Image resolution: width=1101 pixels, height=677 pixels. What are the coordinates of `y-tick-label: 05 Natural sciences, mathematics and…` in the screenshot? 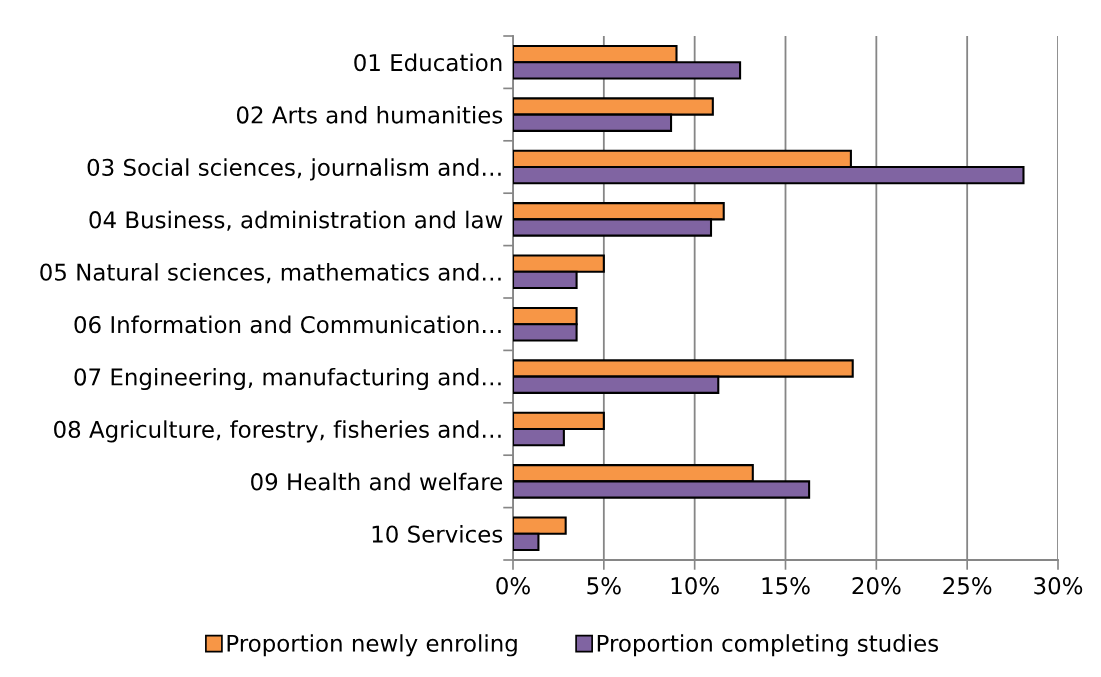 It's located at (270, 273).